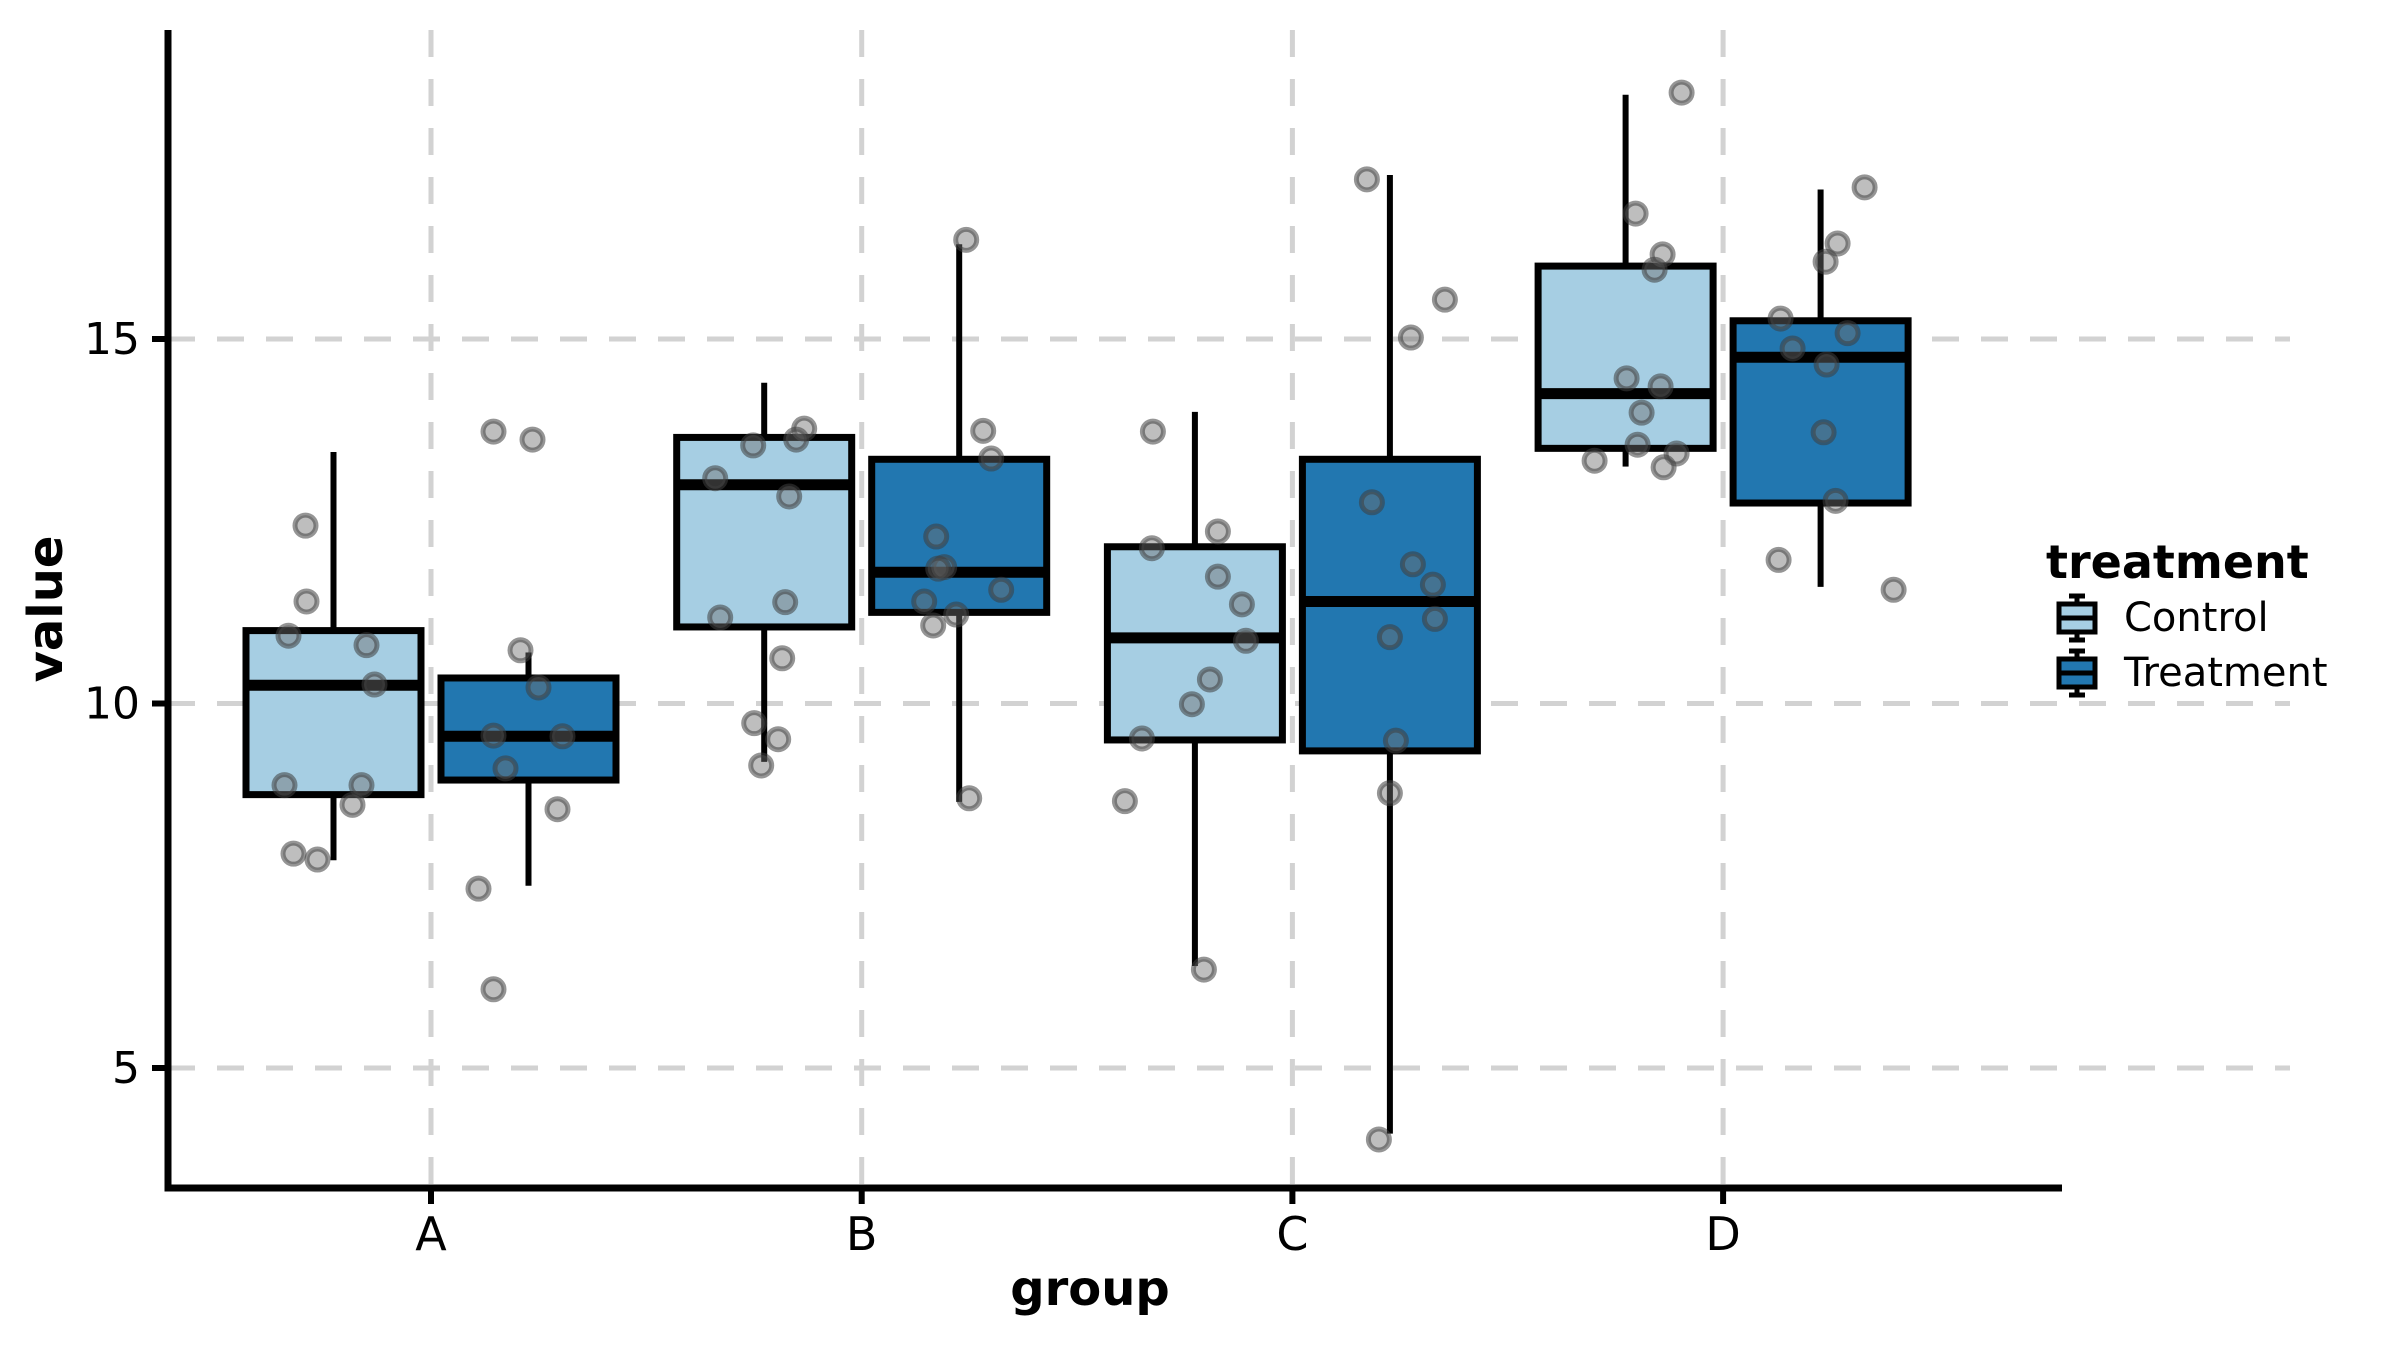 Image resolution: width=2400 pixels, height=1351 pixels. I want to click on legend: treatment Control Treatment, so click(2187, 616).